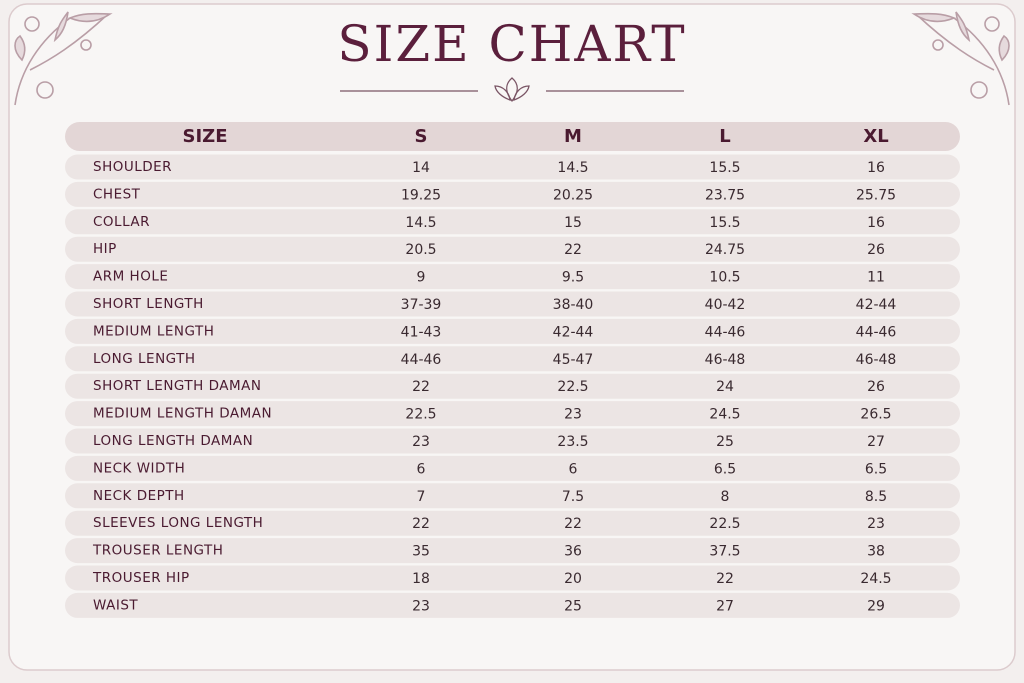 The width and height of the screenshot is (1024, 683). What do you see at coordinates (573, 332) in the screenshot?
I see `cell-value: 42-44` at bounding box center [573, 332].